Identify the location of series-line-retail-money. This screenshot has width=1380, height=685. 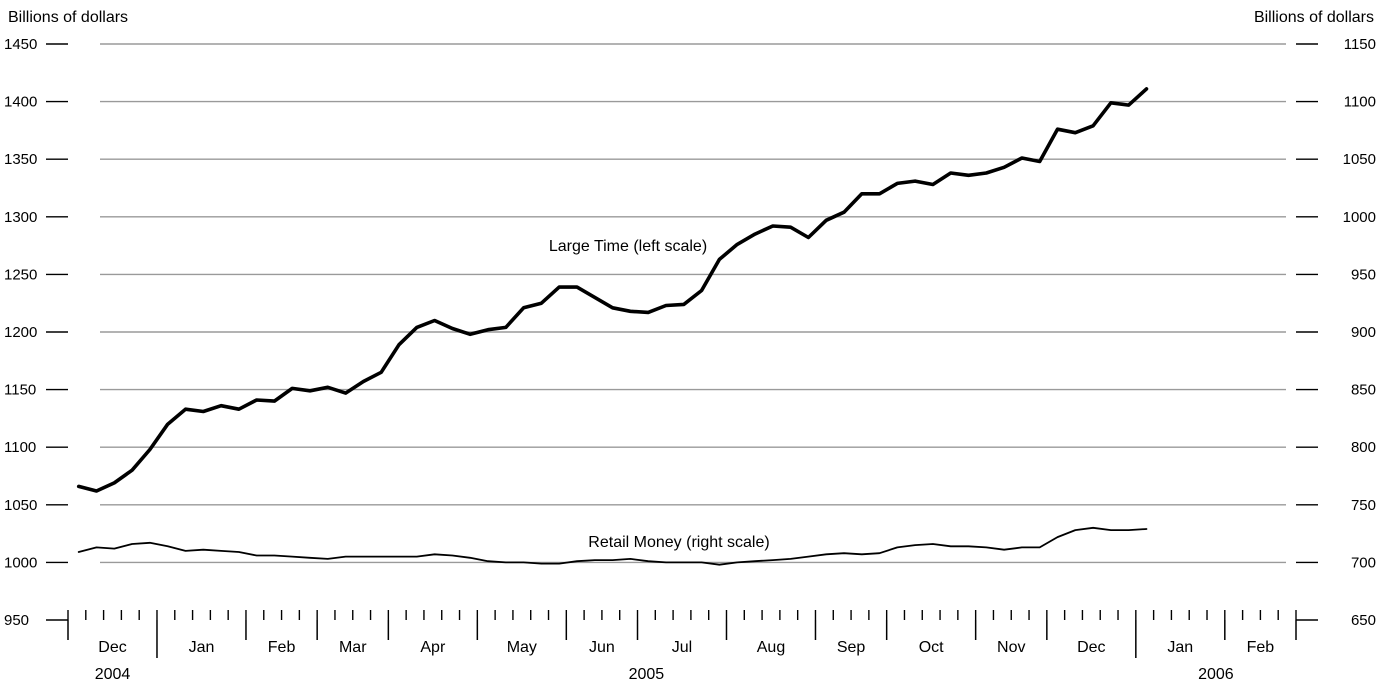
(612, 546).